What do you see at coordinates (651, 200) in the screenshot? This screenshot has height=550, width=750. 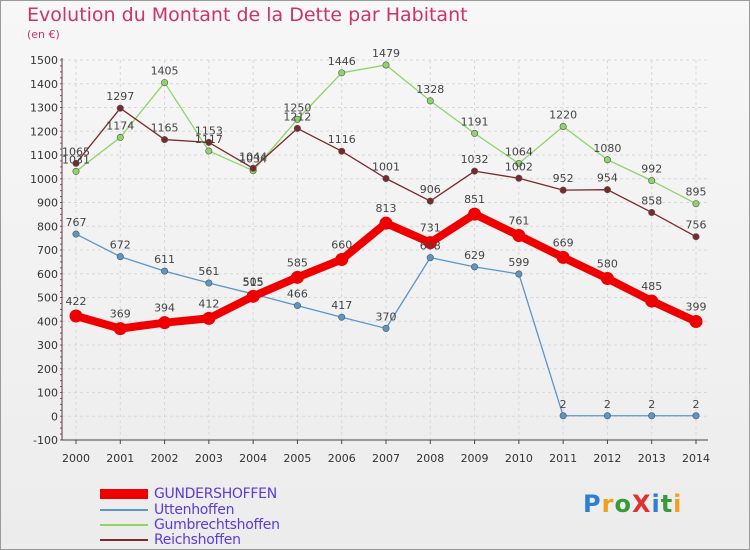 I see `data-label: 858` at bounding box center [651, 200].